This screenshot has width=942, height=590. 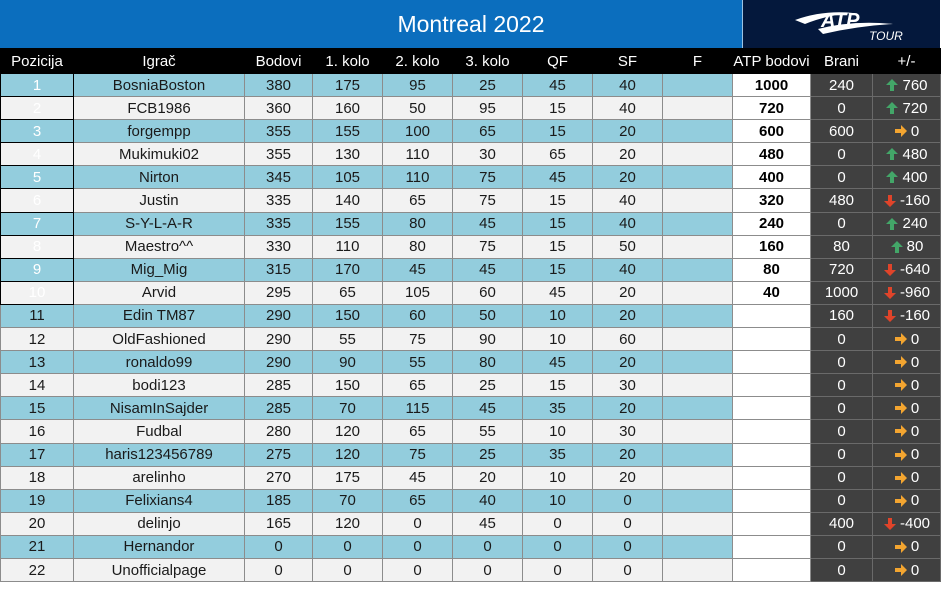 I want to click on position-cell: 22, so click(x=37, y=570).